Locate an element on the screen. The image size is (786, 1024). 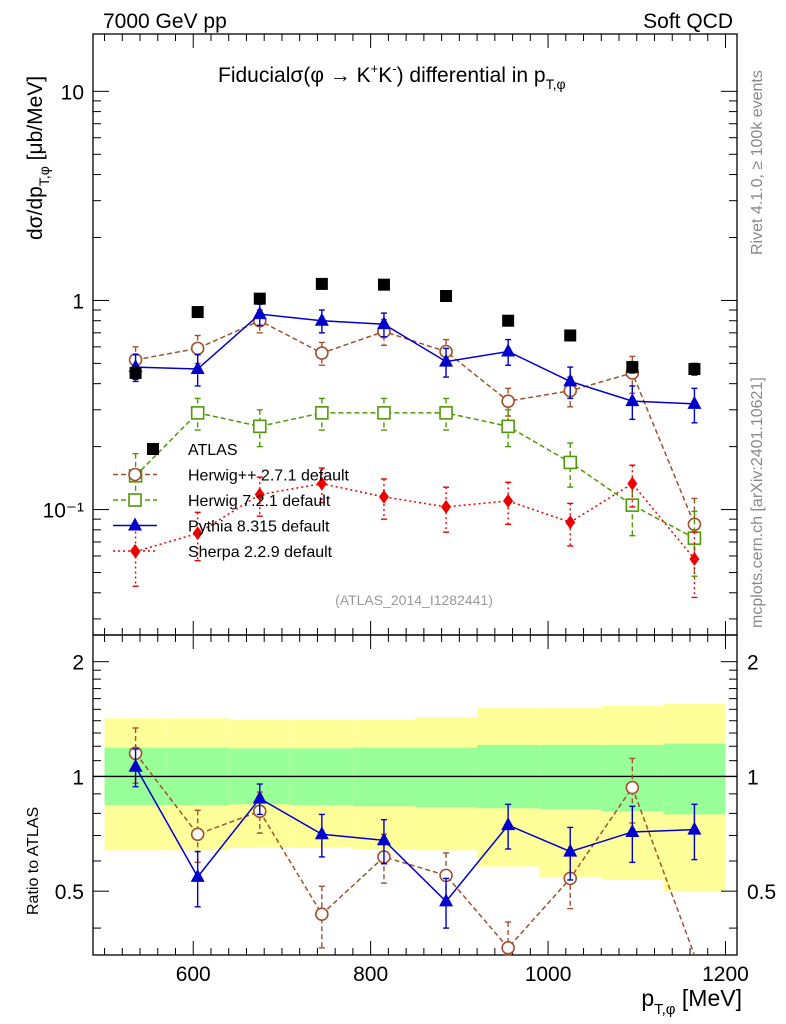
y-tick-label: 10 is located at coordinates (72, 92).